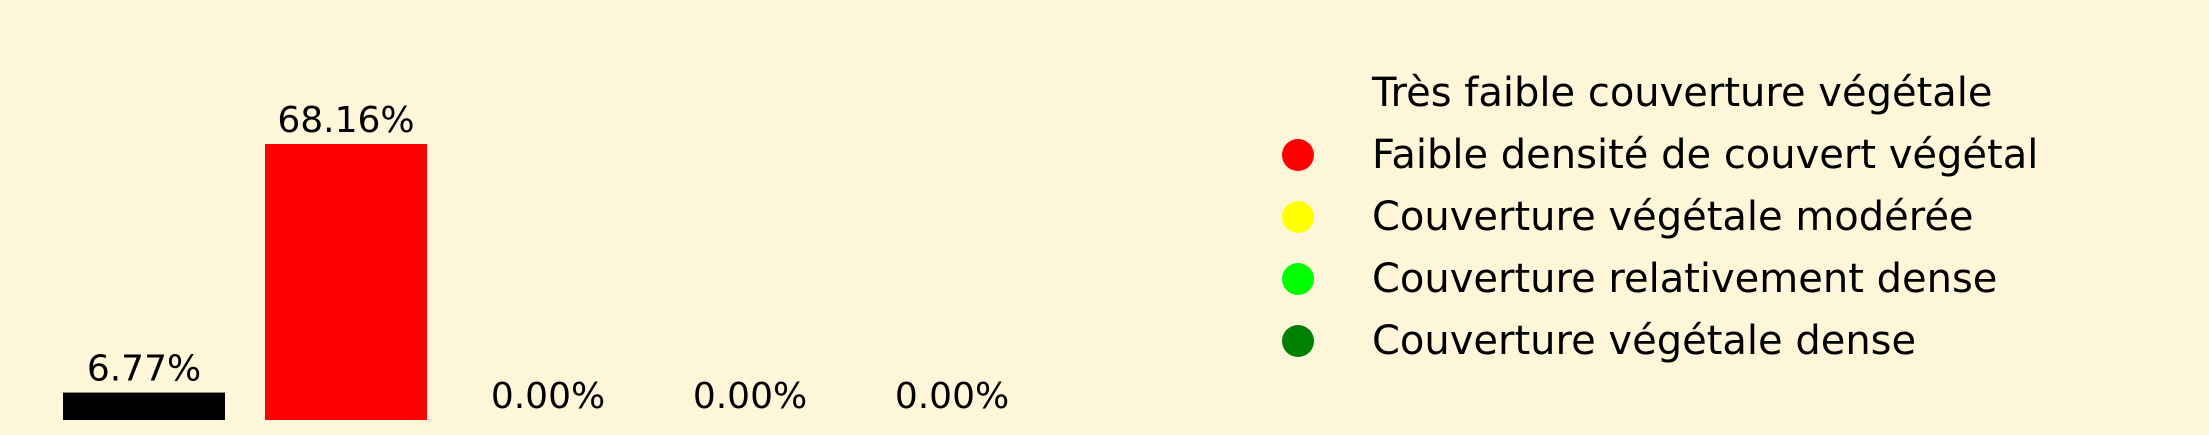 The image size is (2209, 435). I want to click on legend-item: Couverture végétale modérée, so click(1654, 217).